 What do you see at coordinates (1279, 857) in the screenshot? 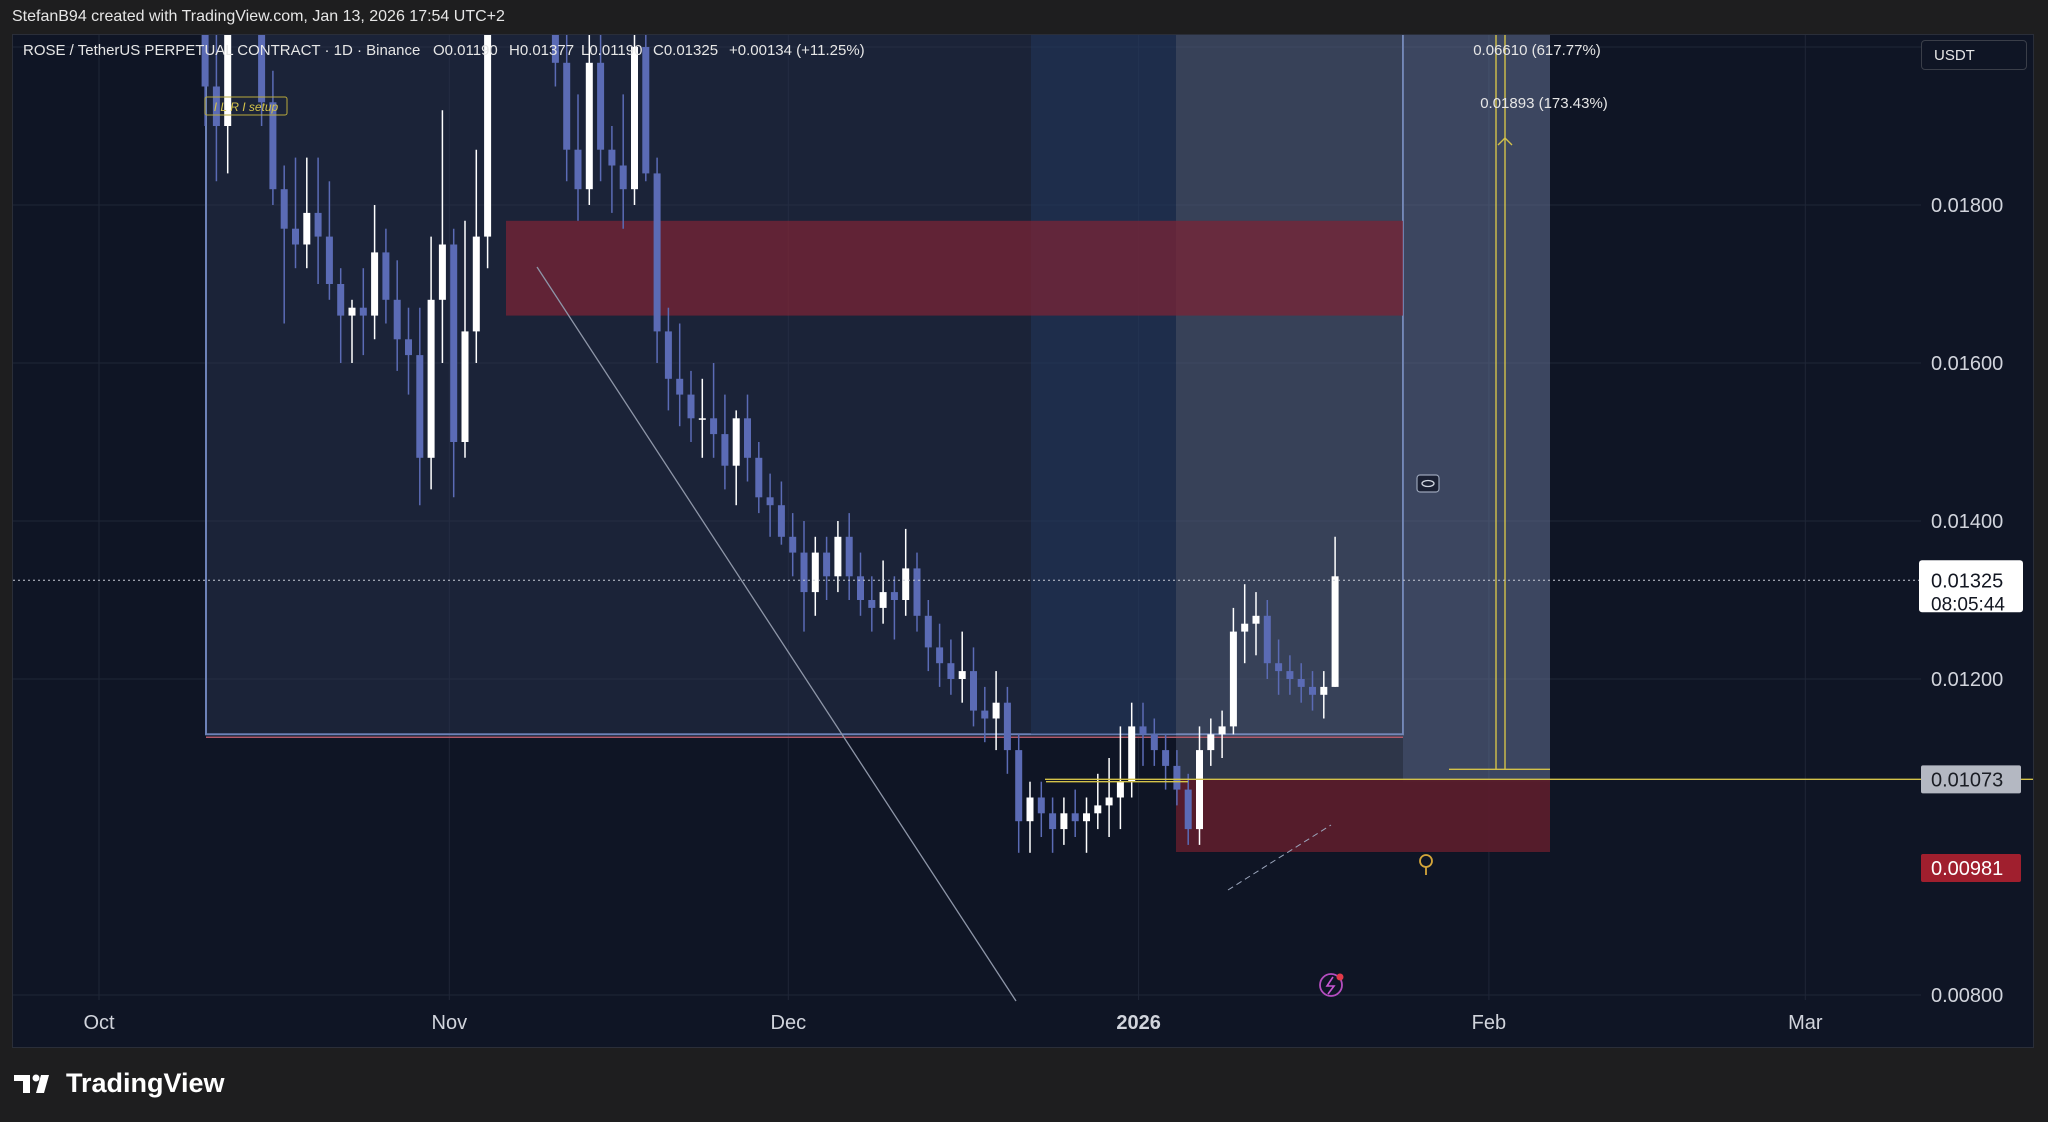
I see `projection-dashed-line` at bounding box center [1279, 857].